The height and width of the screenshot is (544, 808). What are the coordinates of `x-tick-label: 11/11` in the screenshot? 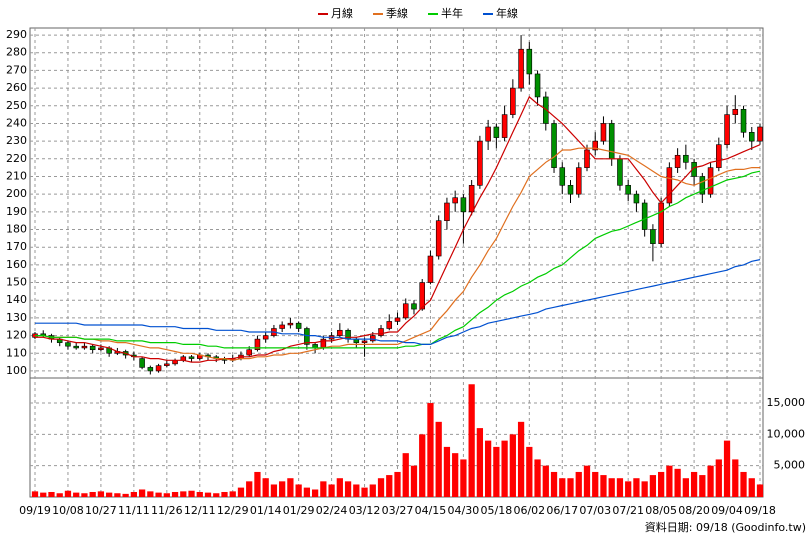 It's located at (134, 510).